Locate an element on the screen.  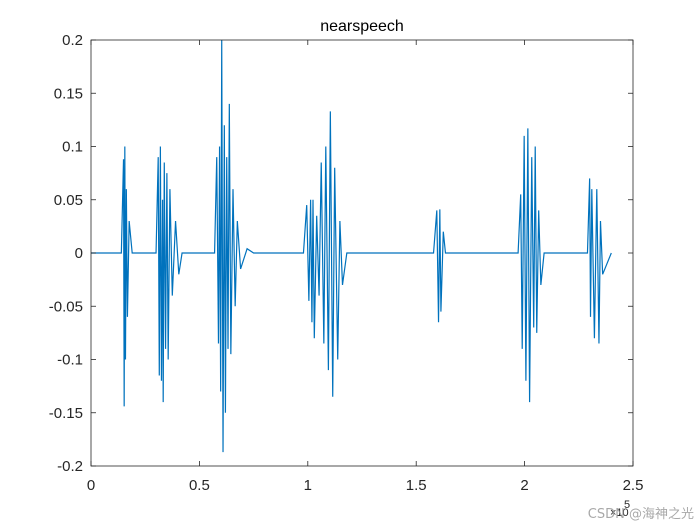
y-tick-label: 0 is located at coordinates (79, 253).